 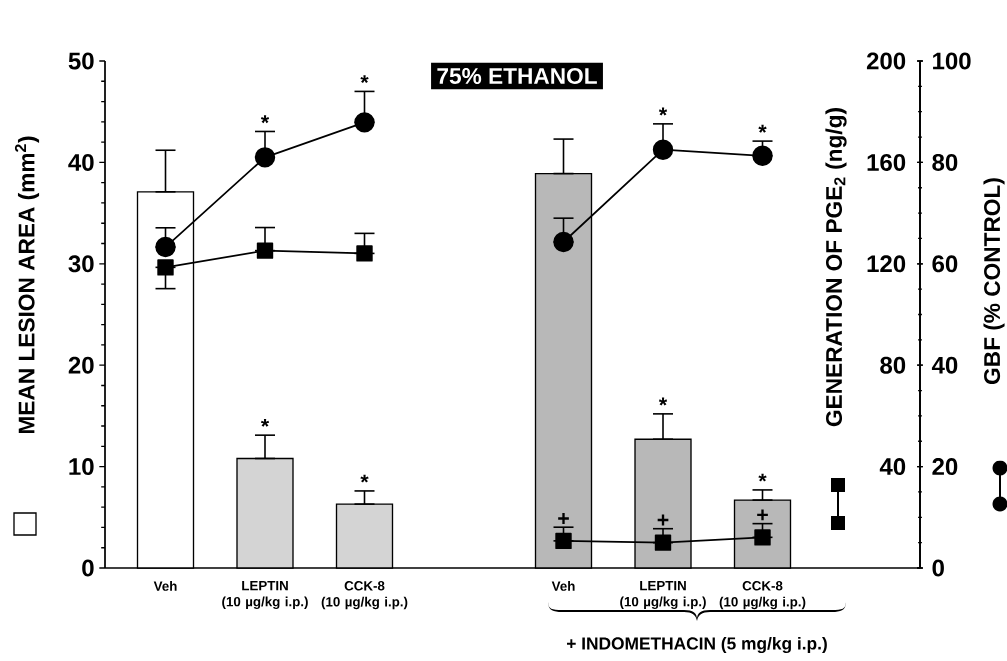 What do you see at coordinates (81, 264) in the screenshot?
I see `y-tick-label: 30` at bounding box center [81, 264].